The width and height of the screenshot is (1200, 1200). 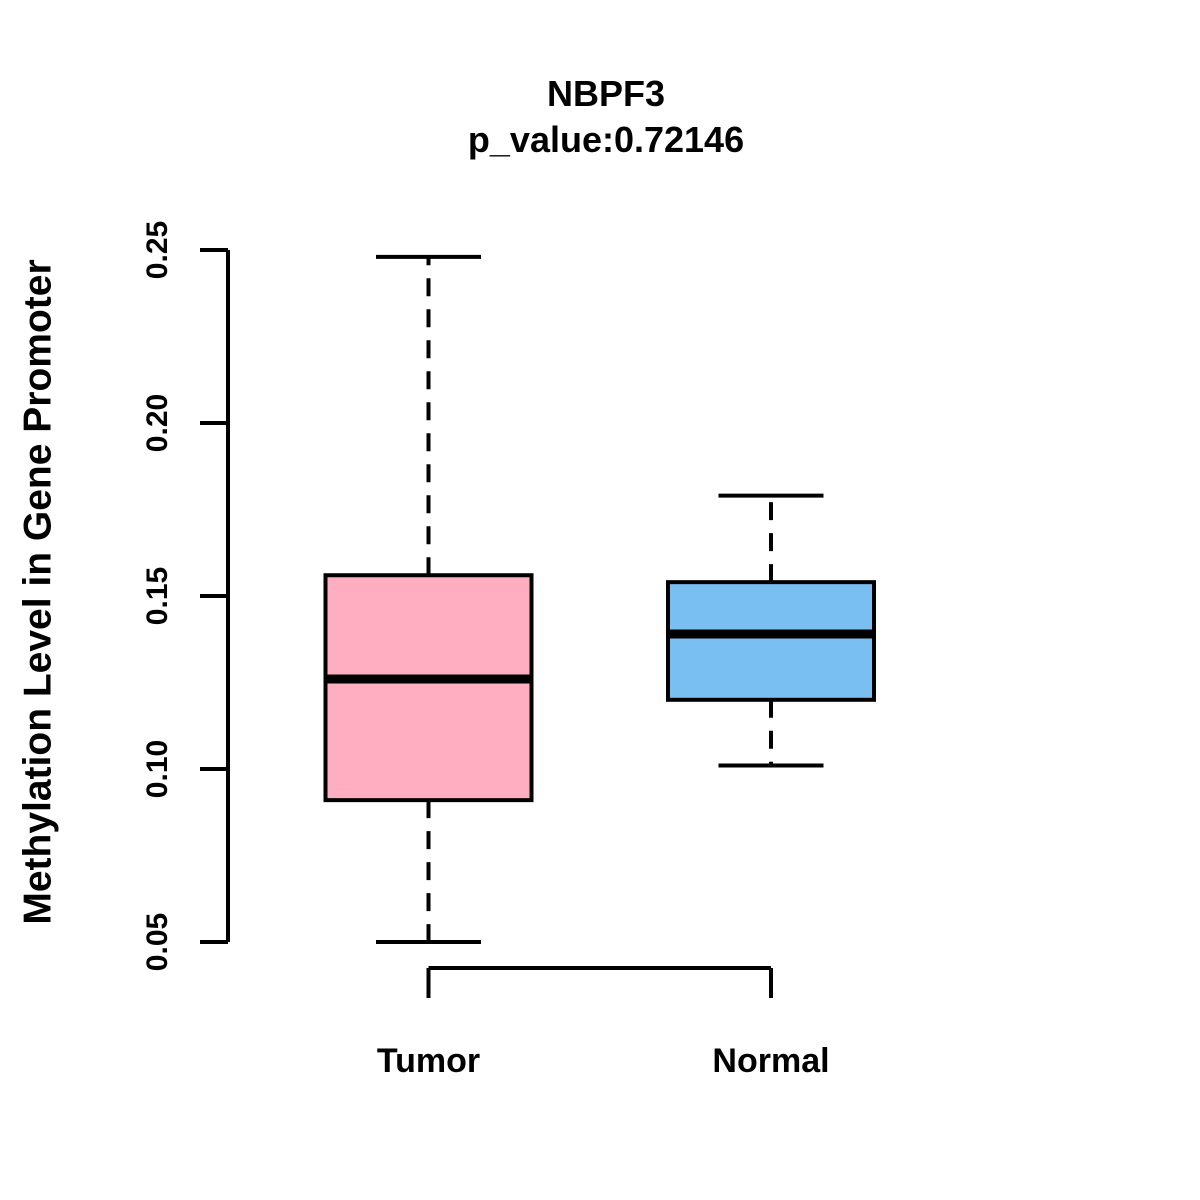 What do you see at coordinates (606, 93) in the screenshot?
I see `chart-title: NBPF3` at bounding box center [606, 93].